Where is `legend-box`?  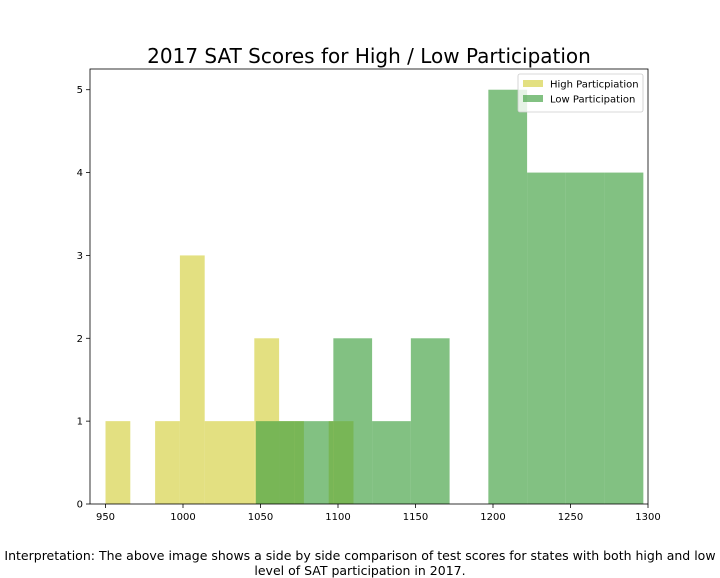 legend-box is located at coordinates (580, 93).